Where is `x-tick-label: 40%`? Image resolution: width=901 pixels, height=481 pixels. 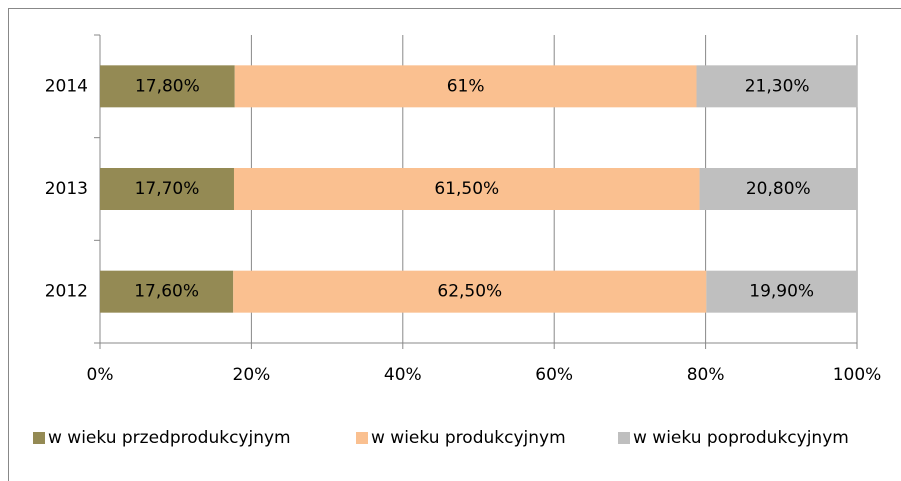
x-tick-label: 40% is located at coordinates (403, 375).